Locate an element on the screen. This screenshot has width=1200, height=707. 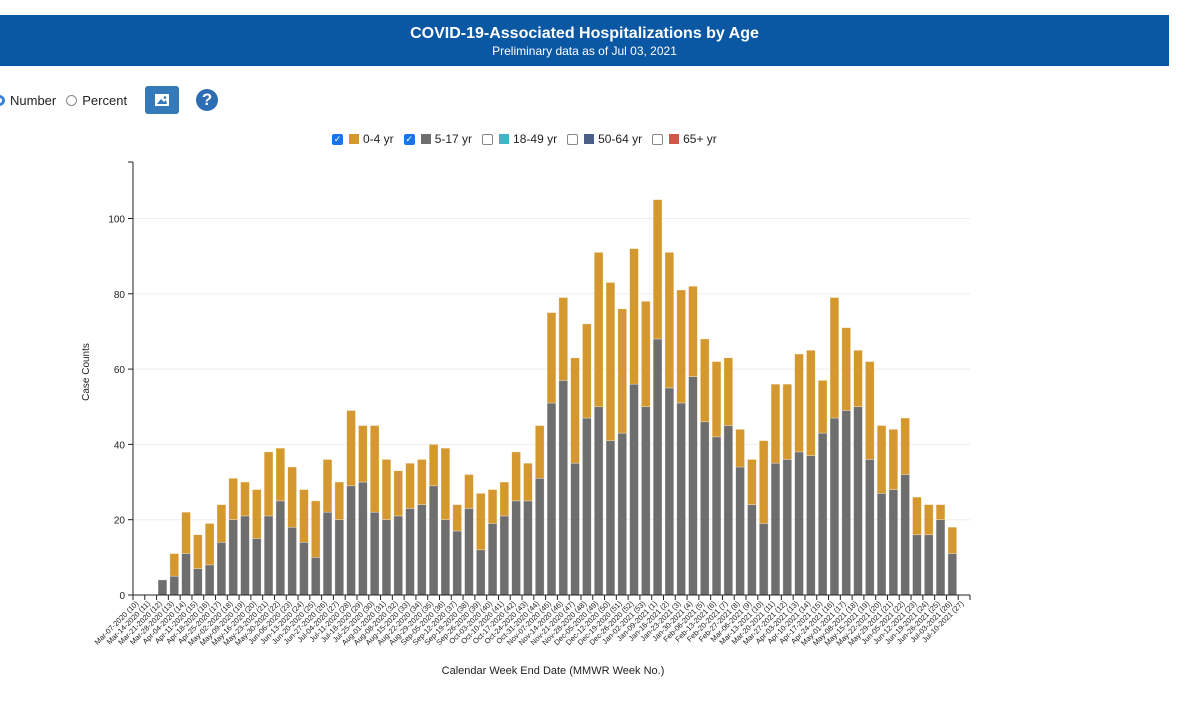
download-image-button is located at coordinates (162, 100).